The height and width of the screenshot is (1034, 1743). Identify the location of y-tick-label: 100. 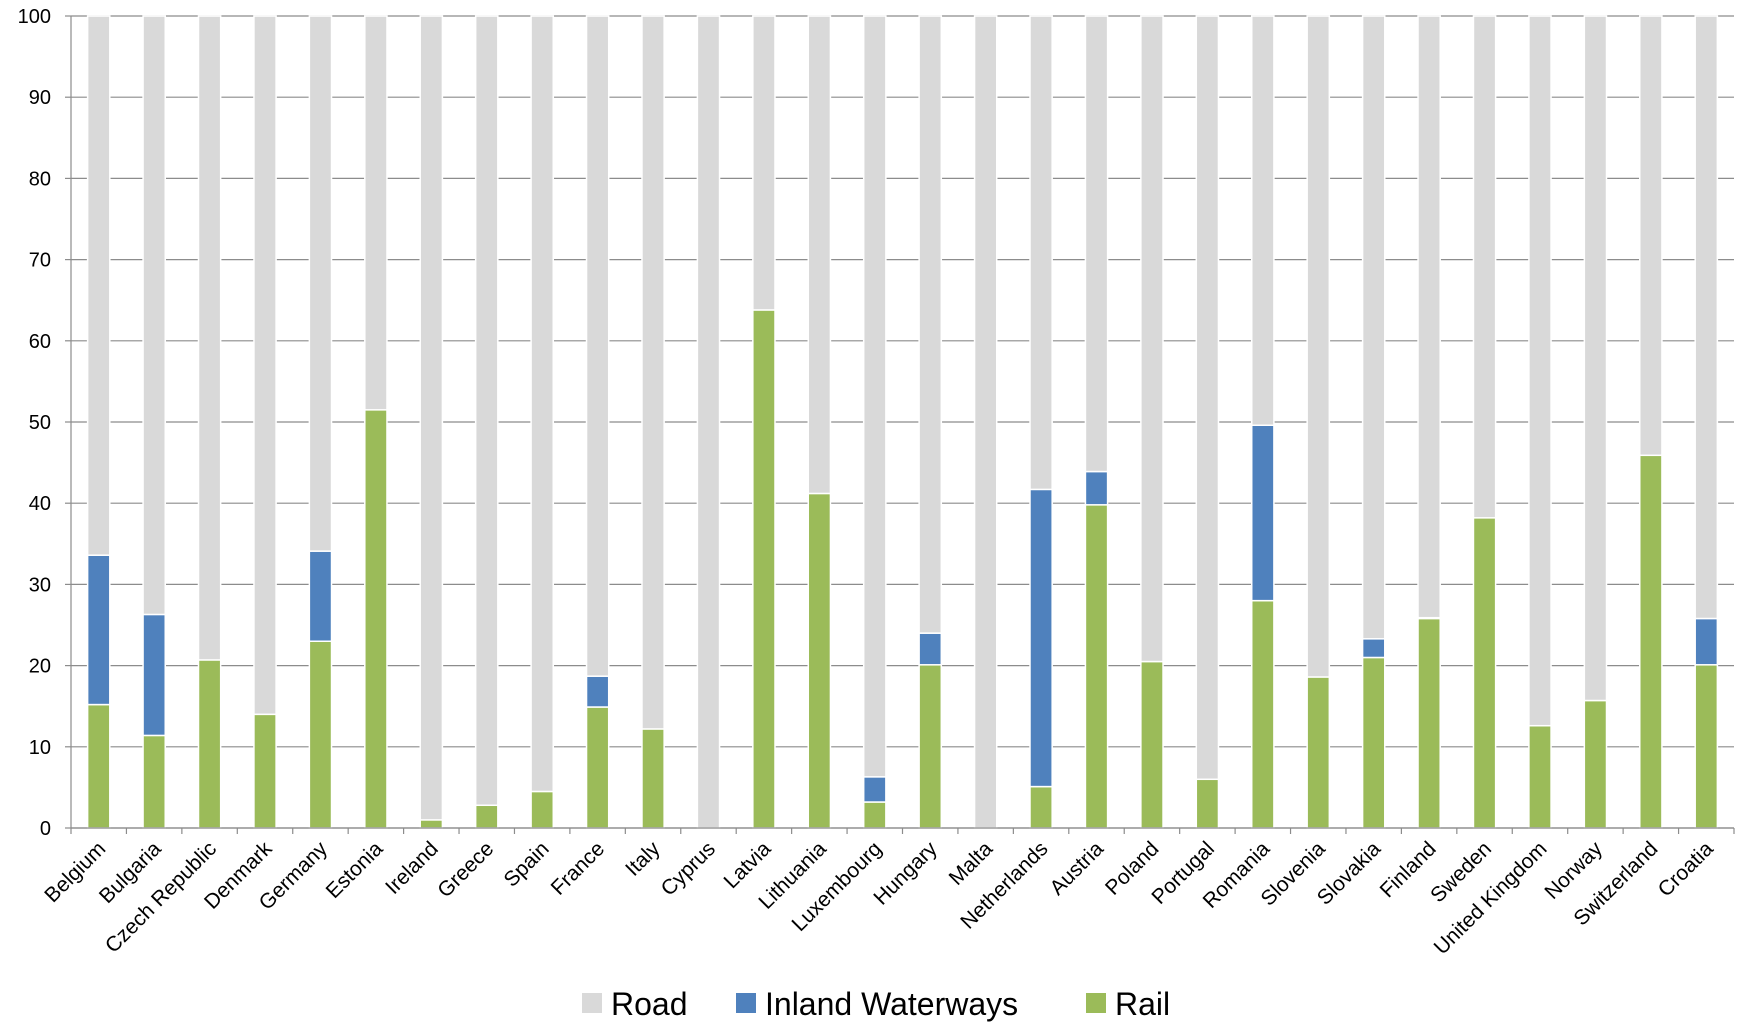
(34, 17).